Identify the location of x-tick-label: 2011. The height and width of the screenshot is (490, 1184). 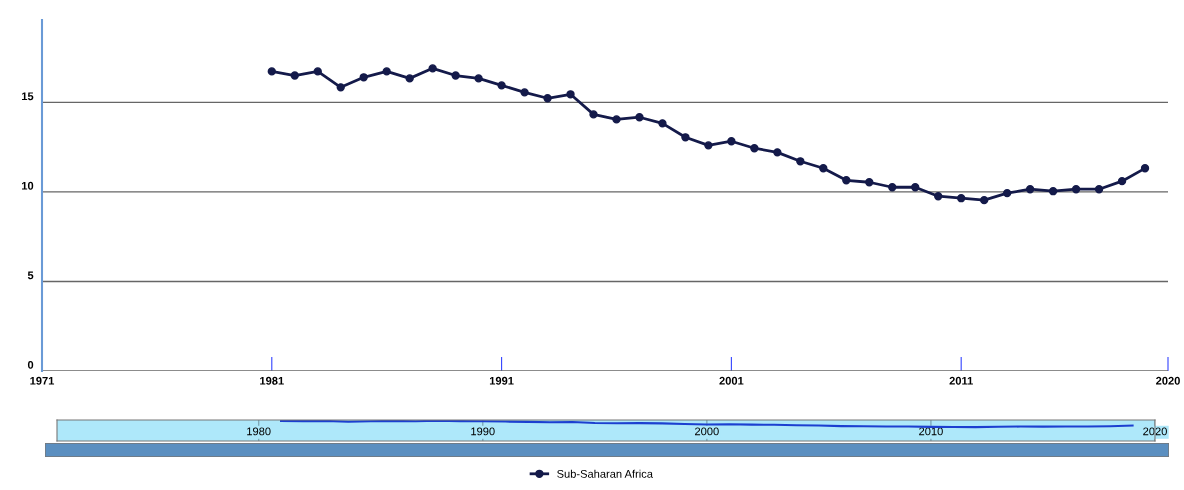
(961, 380).